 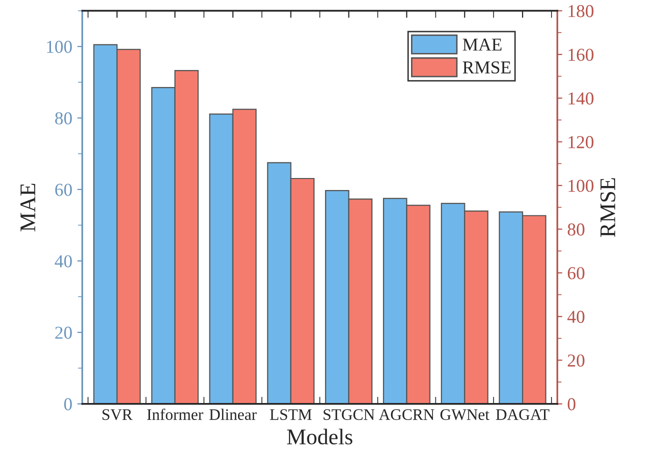 I want to click on y-tick-label: 40, so click(x=63, y=261).